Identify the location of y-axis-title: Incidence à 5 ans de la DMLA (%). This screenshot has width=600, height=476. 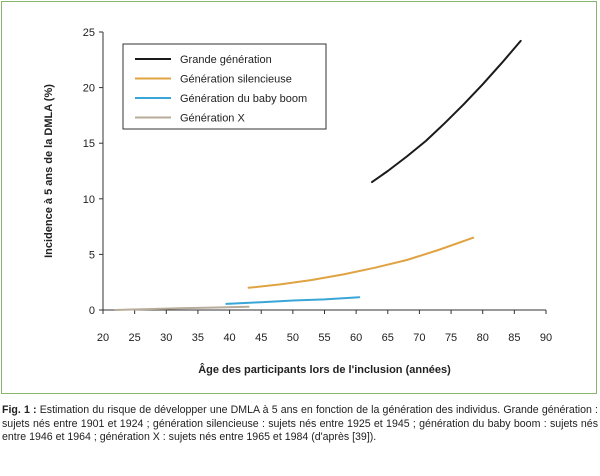
(49, 171).